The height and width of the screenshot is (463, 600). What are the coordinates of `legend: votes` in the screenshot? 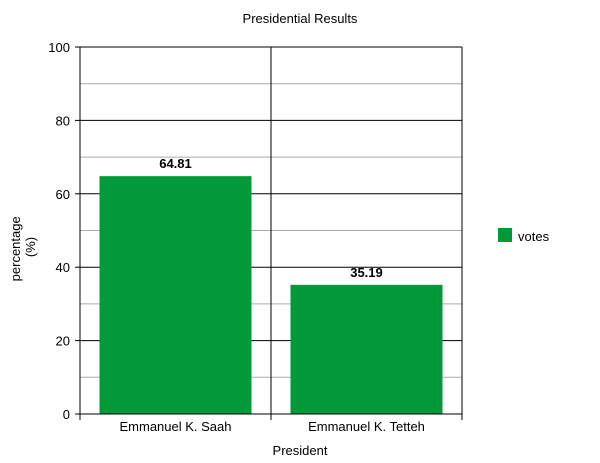 It's located at (524, 236).